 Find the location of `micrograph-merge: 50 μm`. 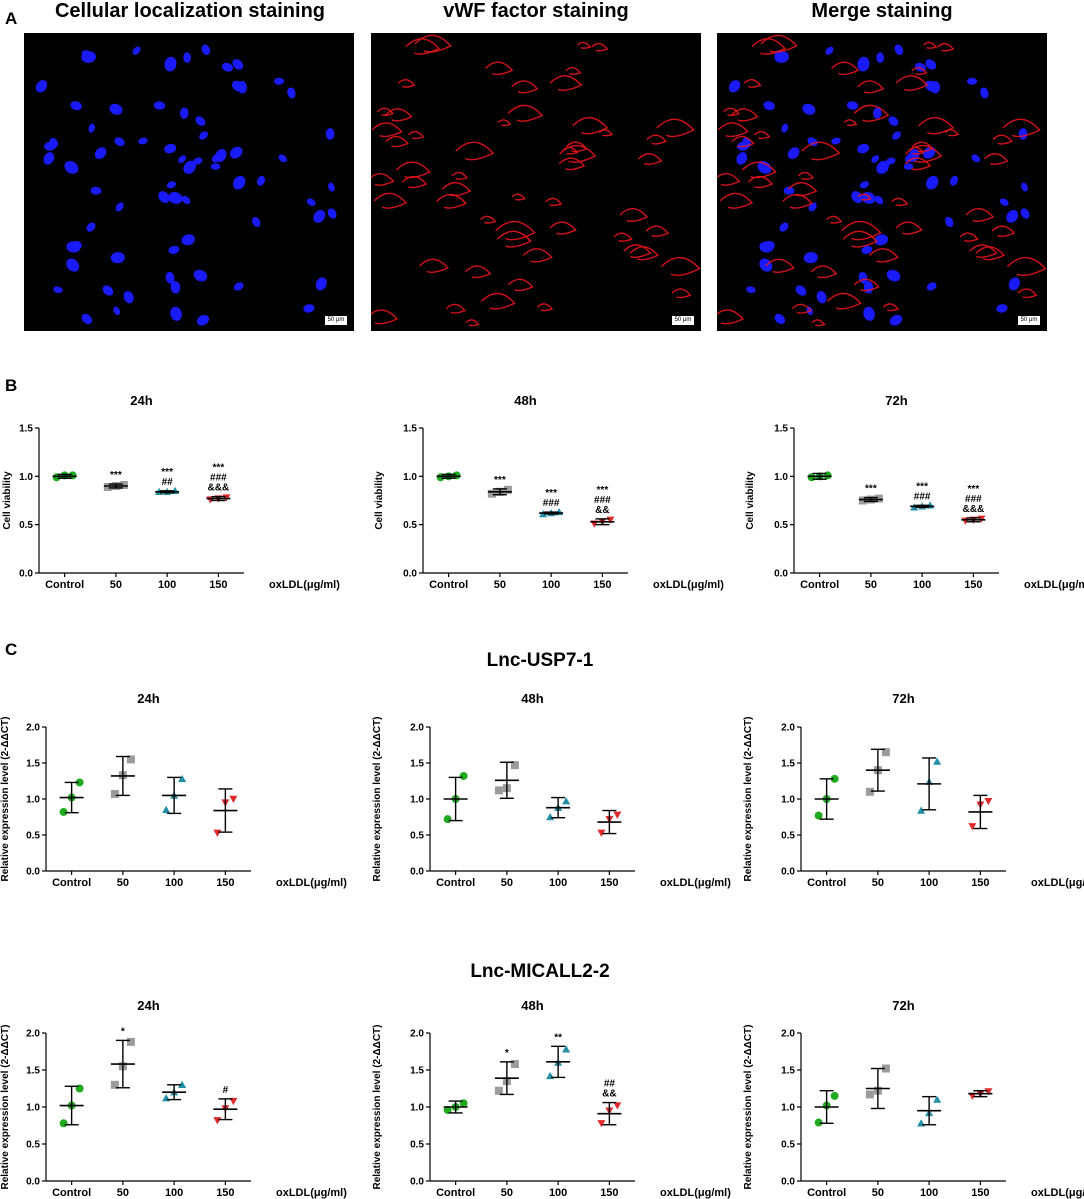

micrograph-merge: 50 μm is located at coordinates (882, 182).